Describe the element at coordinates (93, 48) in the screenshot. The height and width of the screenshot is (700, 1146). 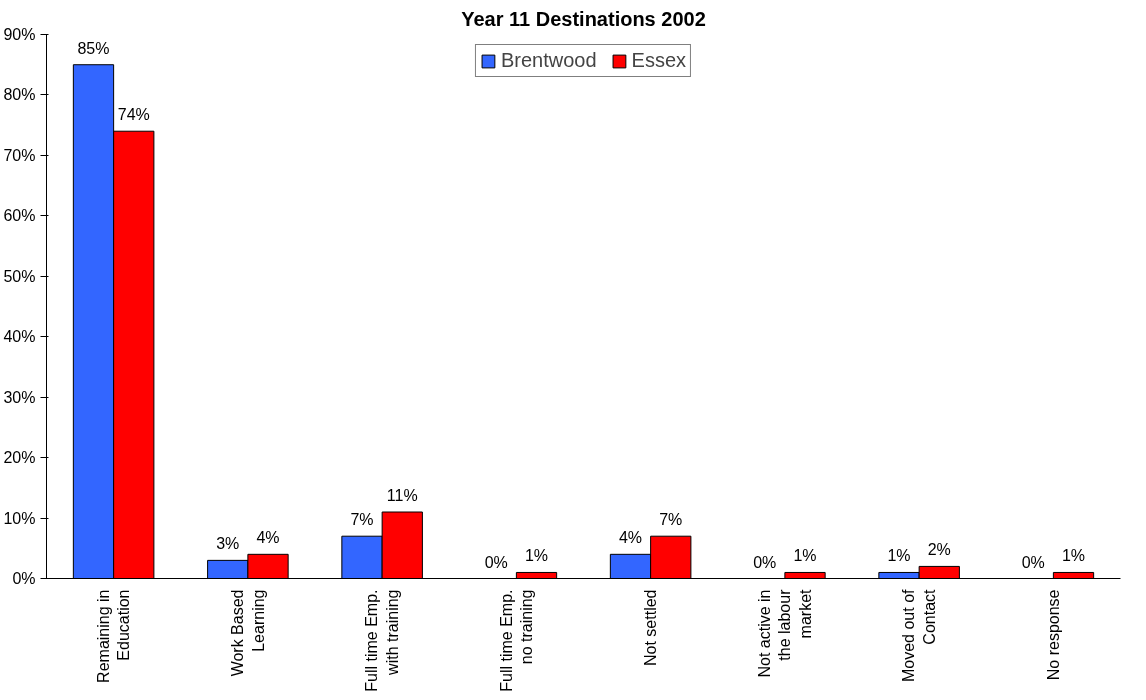
I see `data-label: 85%` at that location.